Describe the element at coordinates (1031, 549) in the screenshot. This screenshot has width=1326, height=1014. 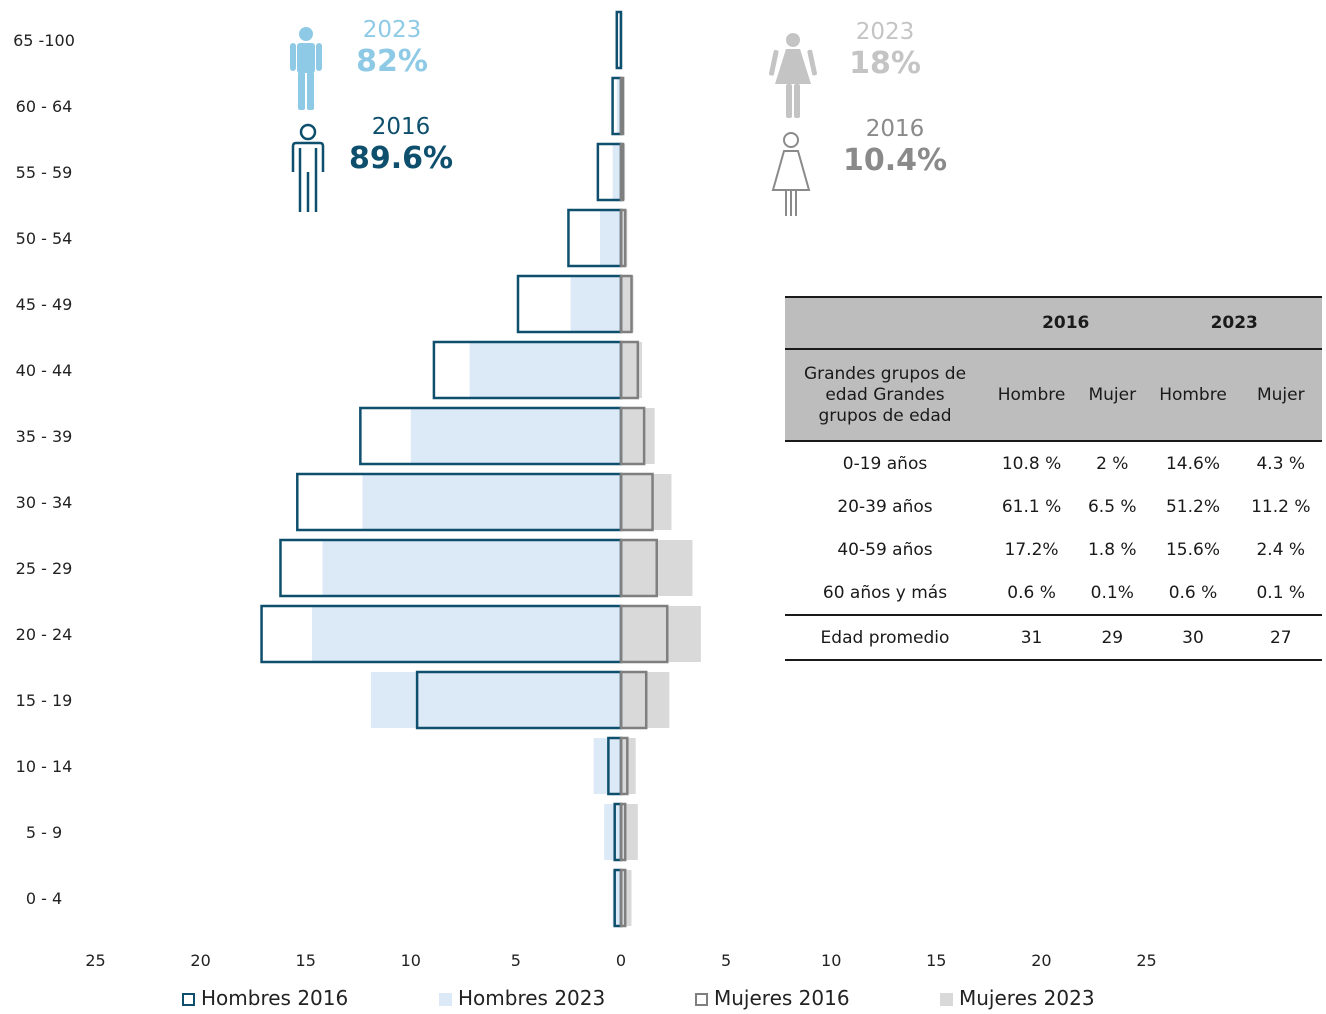
I see `table-cell: 17.2%` at that location.